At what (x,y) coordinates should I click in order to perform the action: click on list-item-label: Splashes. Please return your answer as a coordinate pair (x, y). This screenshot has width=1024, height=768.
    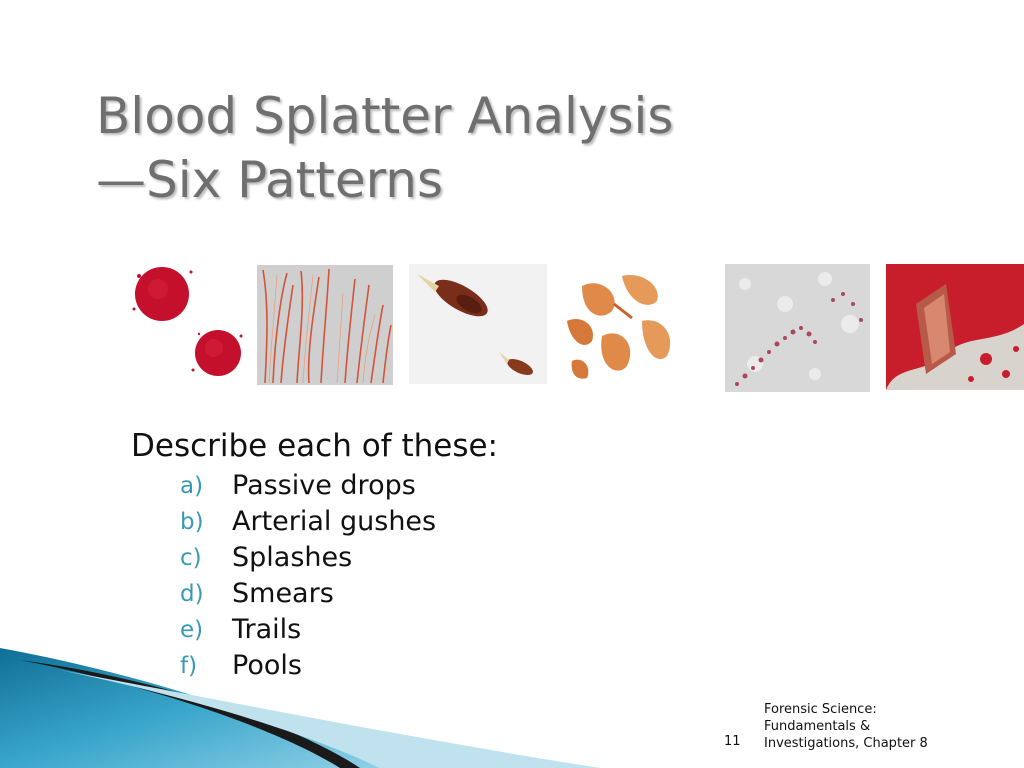
    Looking at the image, I should click on (292, 557).